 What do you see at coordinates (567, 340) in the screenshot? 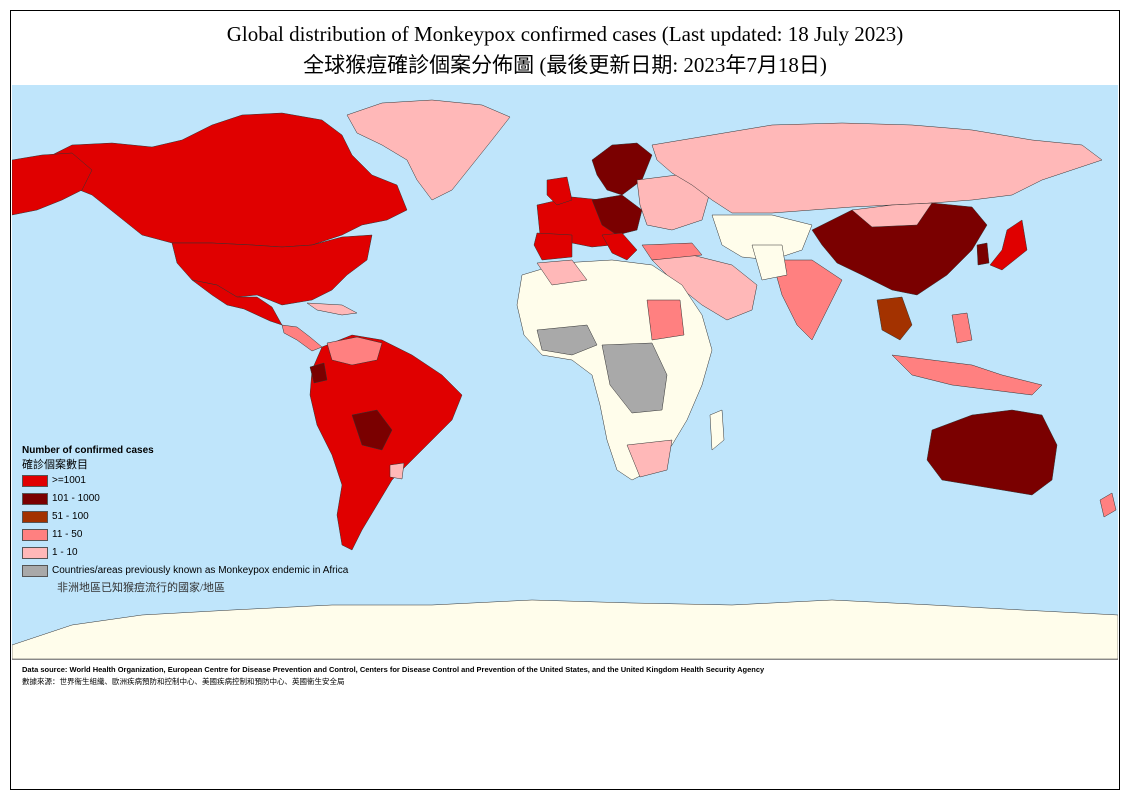
I see `endemic-west-africa` at bounding box center [567, 340].